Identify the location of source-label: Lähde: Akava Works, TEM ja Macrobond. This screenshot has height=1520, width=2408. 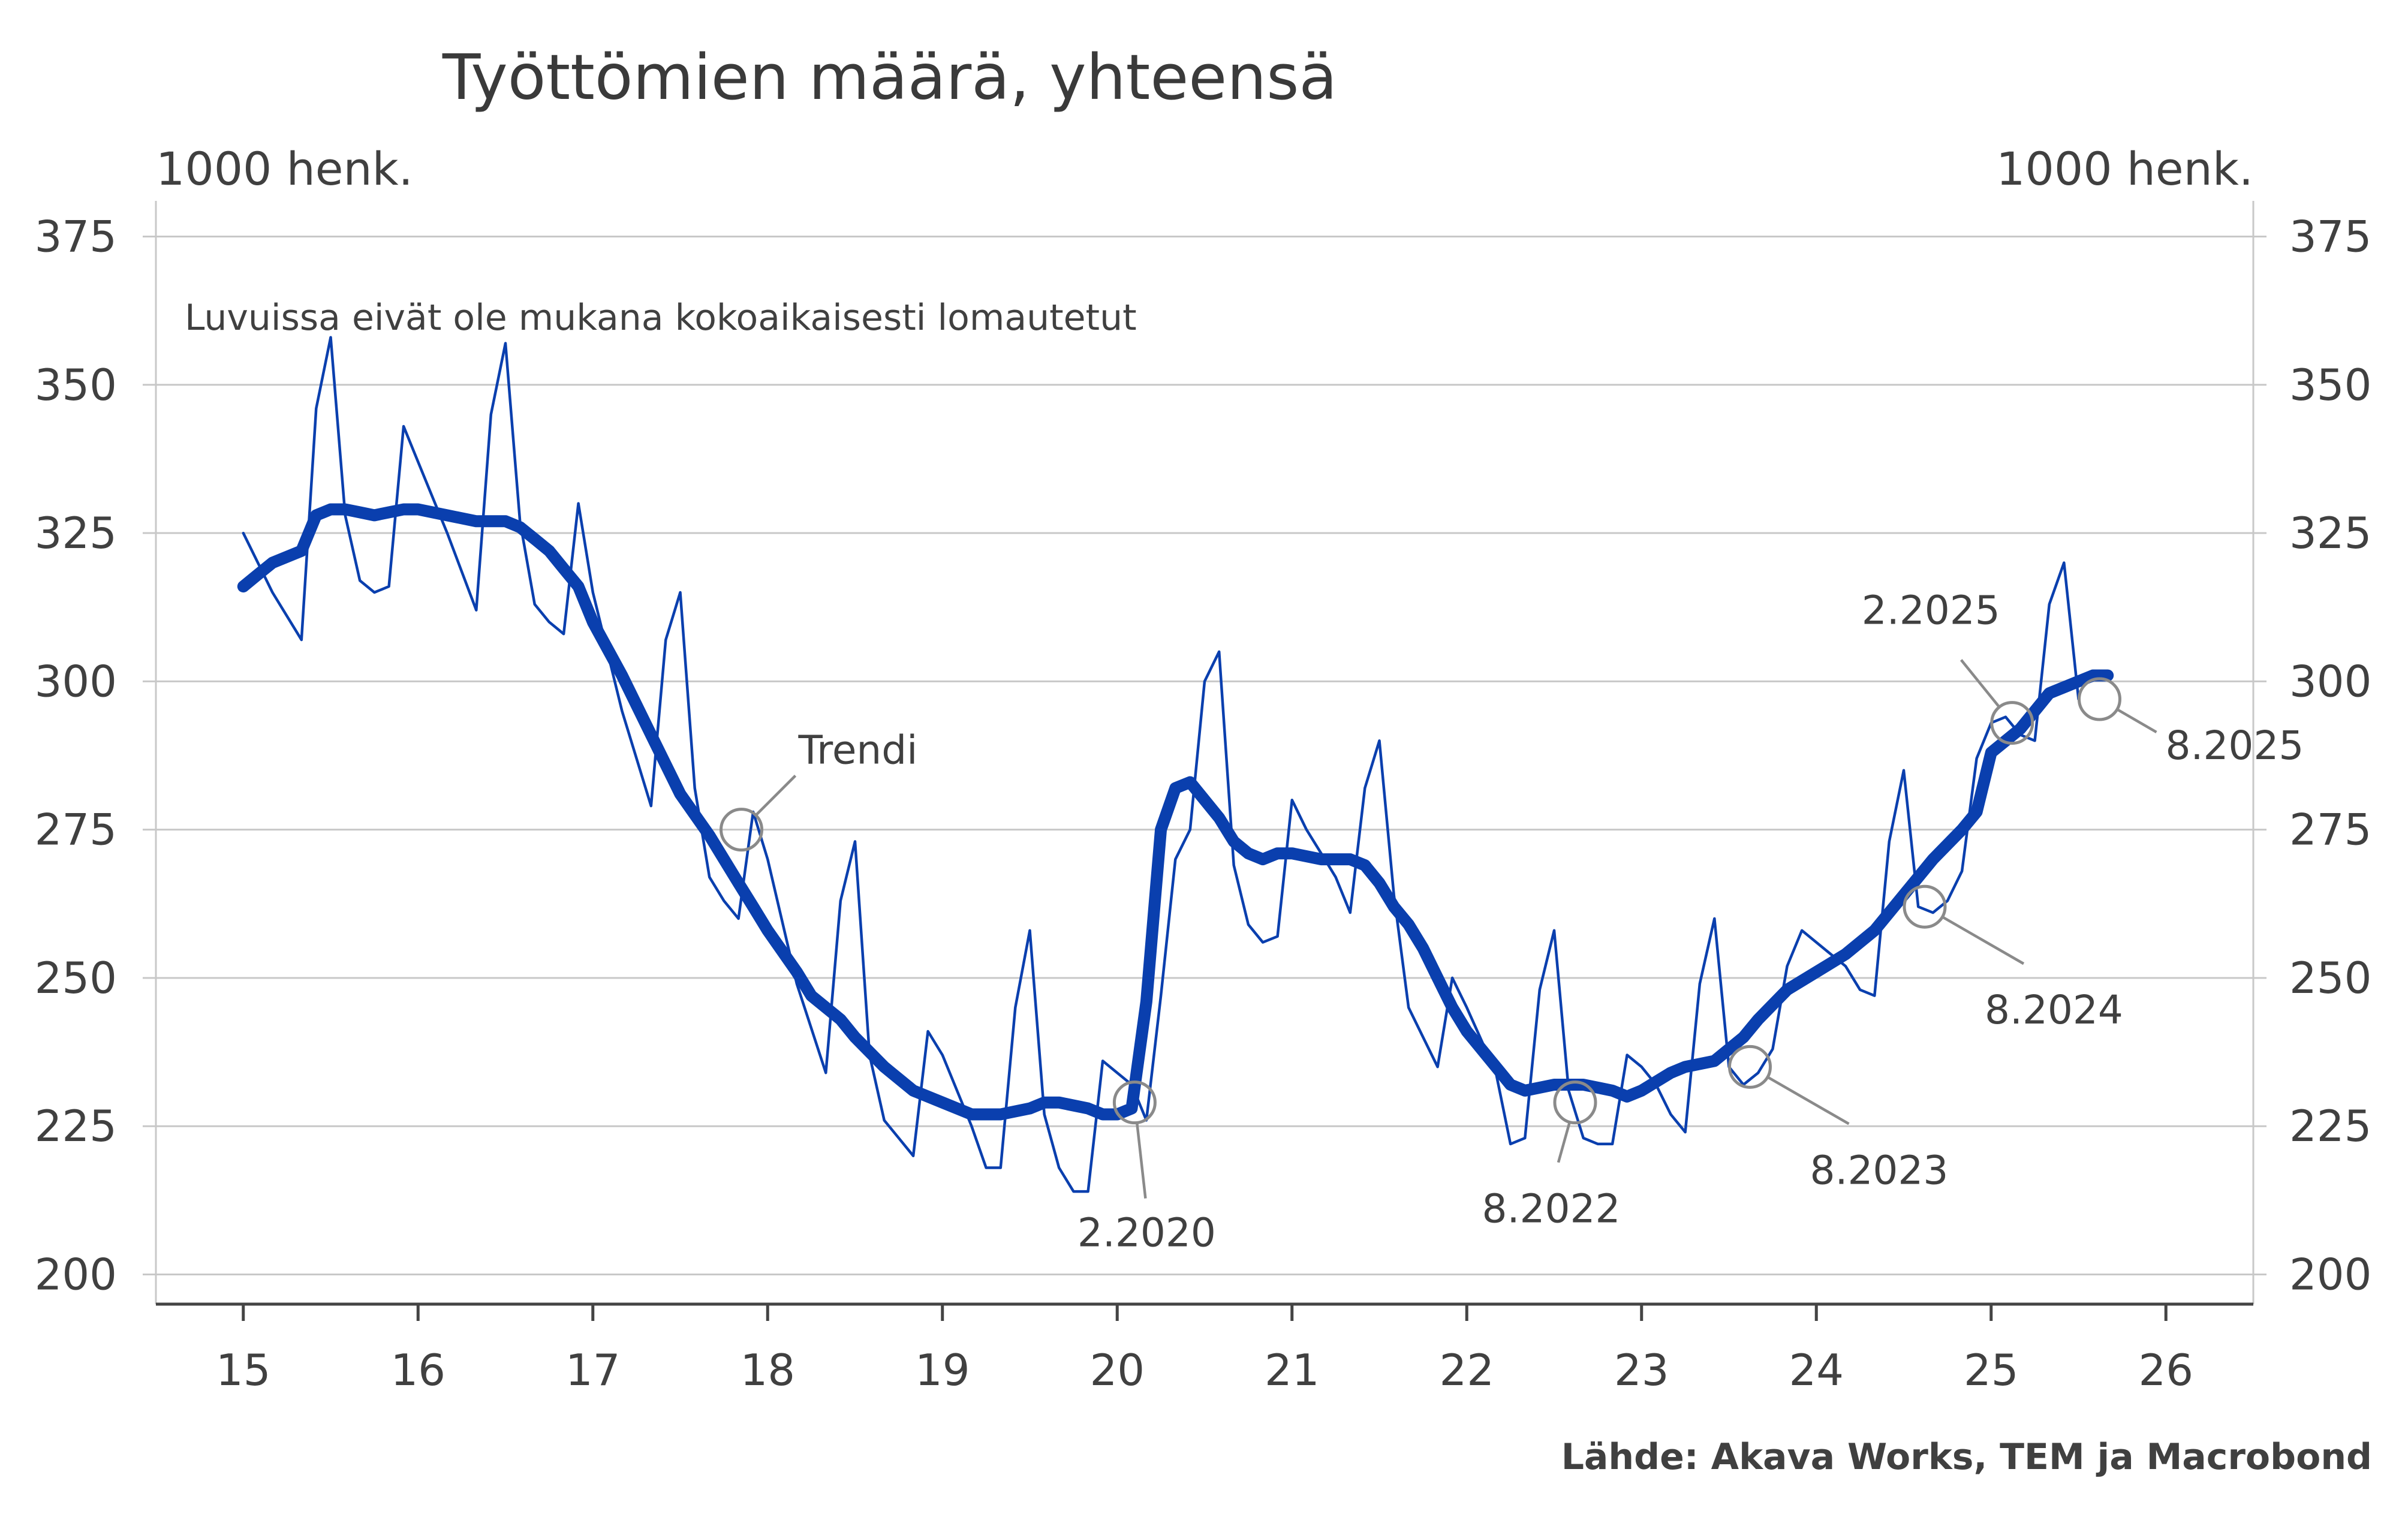
(1967, 1457).